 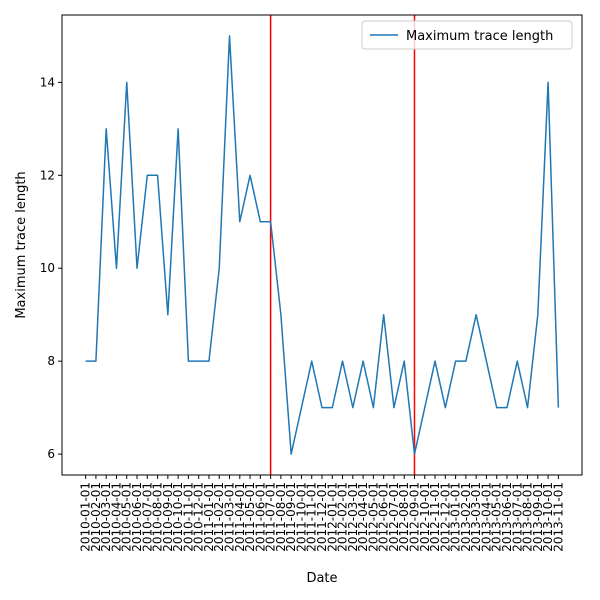 I want to click on legend-entry: Maximum trace length, so click(x=479, y=36).